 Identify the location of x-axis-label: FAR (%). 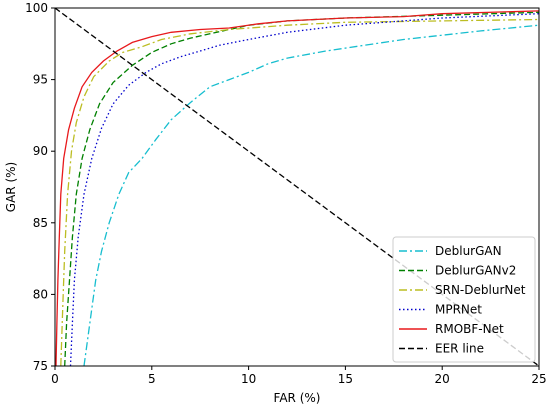
(297, 398).